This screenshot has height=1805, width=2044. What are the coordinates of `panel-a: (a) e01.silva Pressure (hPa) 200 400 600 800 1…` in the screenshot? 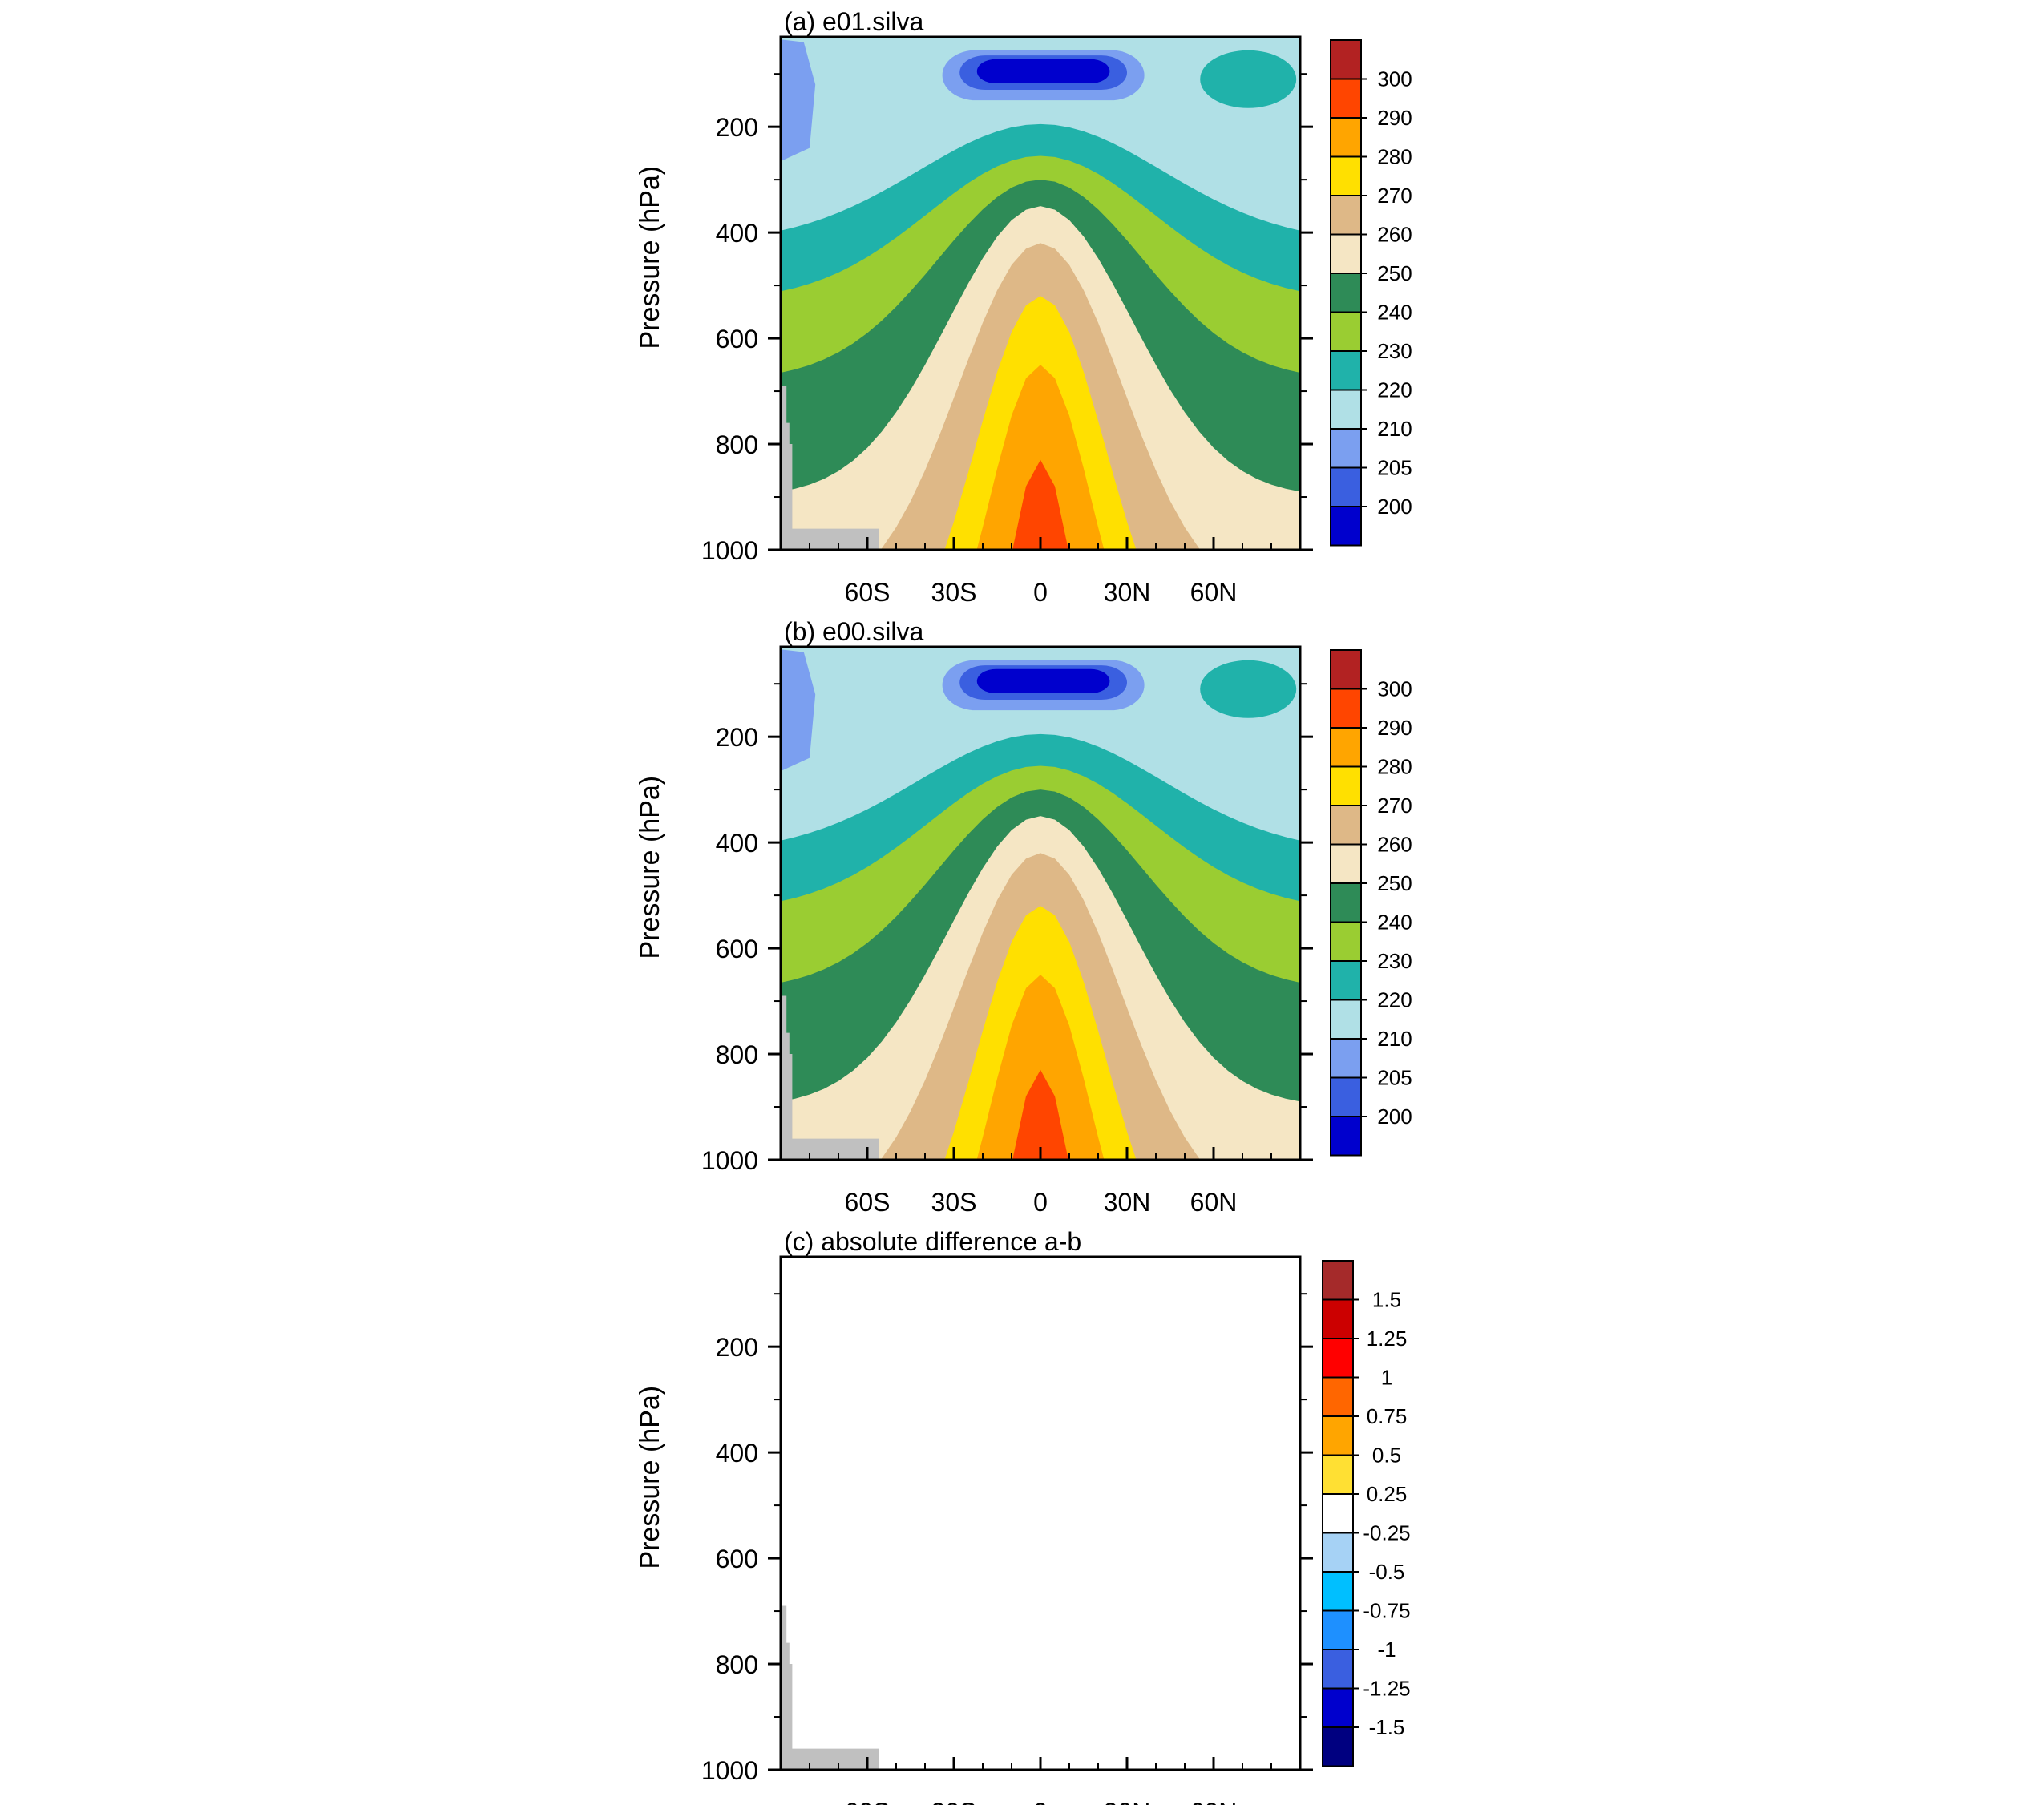 It's located at (1023, 307).